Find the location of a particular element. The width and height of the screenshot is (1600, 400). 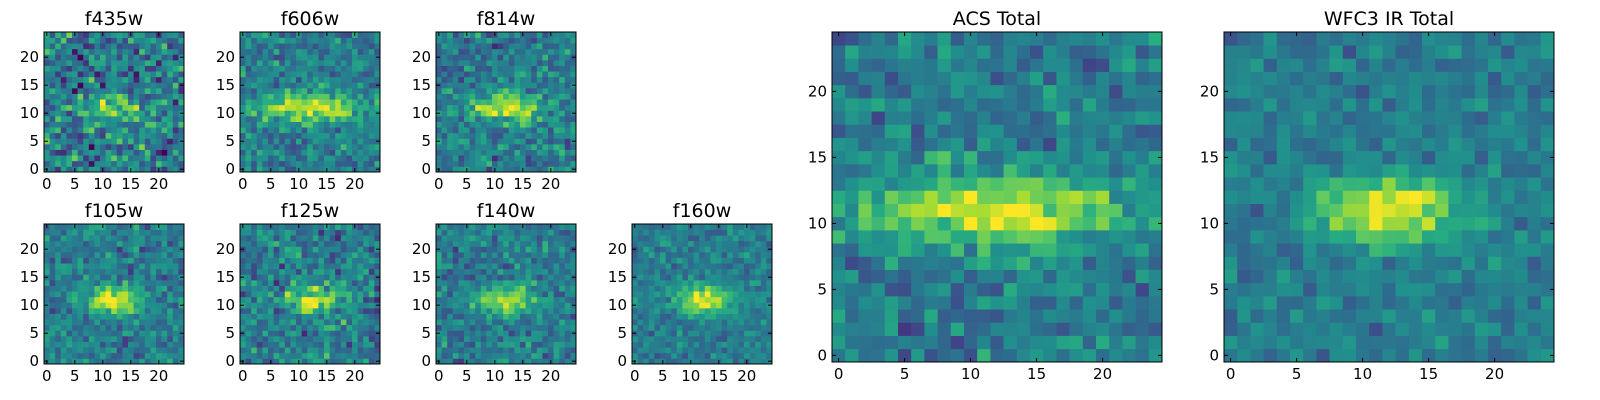

x-tick-label: 10 is located at coordinates (494, 184).